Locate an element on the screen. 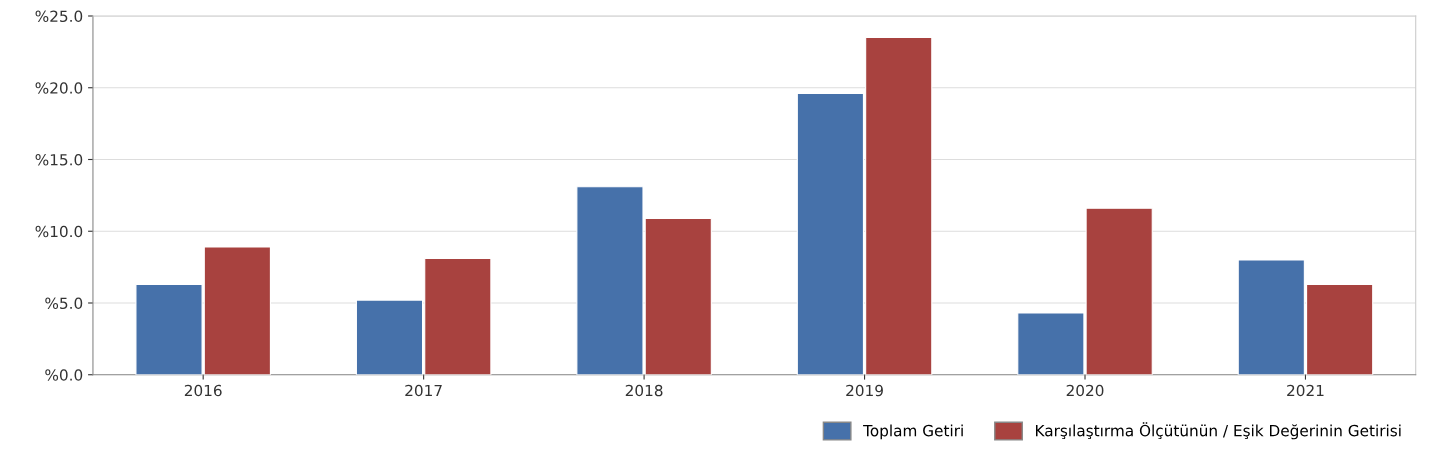 The width and height of the screenshot is (1430, 457). y-tick-label: %20.0 is located at coordinates (59, 88).